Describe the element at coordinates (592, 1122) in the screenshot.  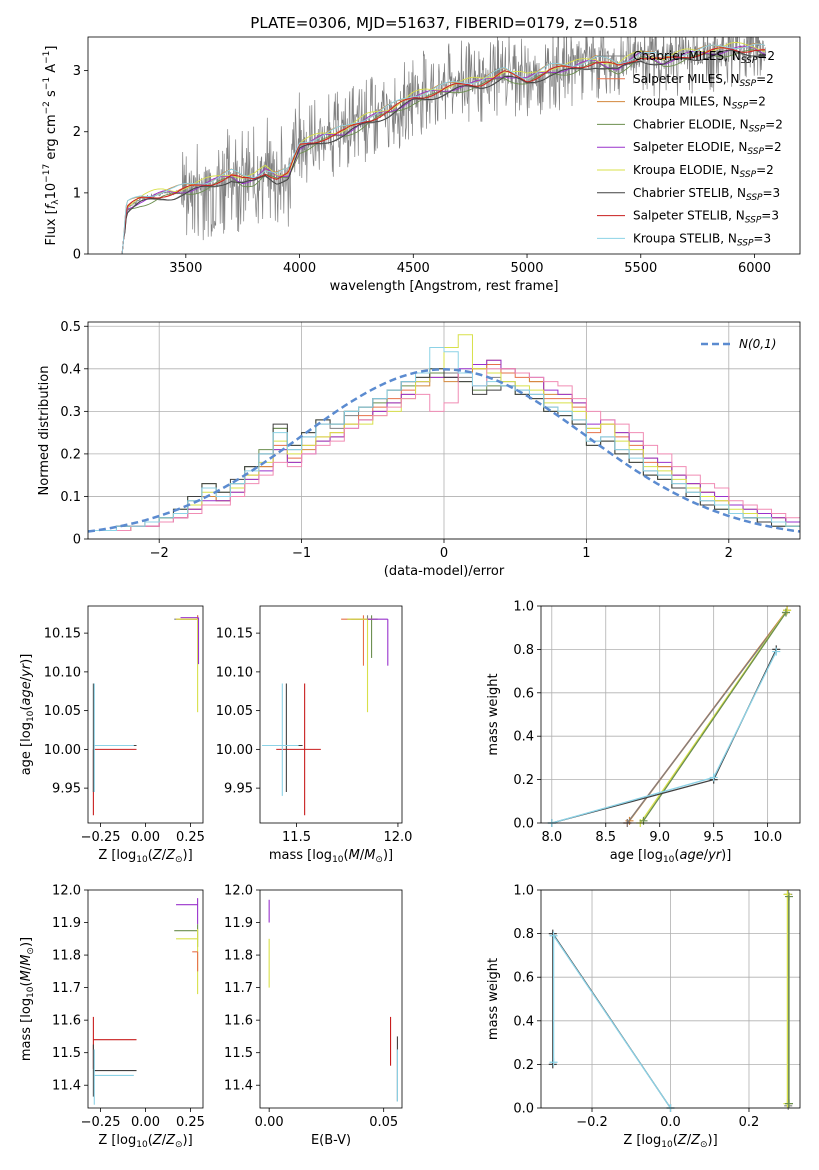
I see `x-tick-label: −0.2` at that location.